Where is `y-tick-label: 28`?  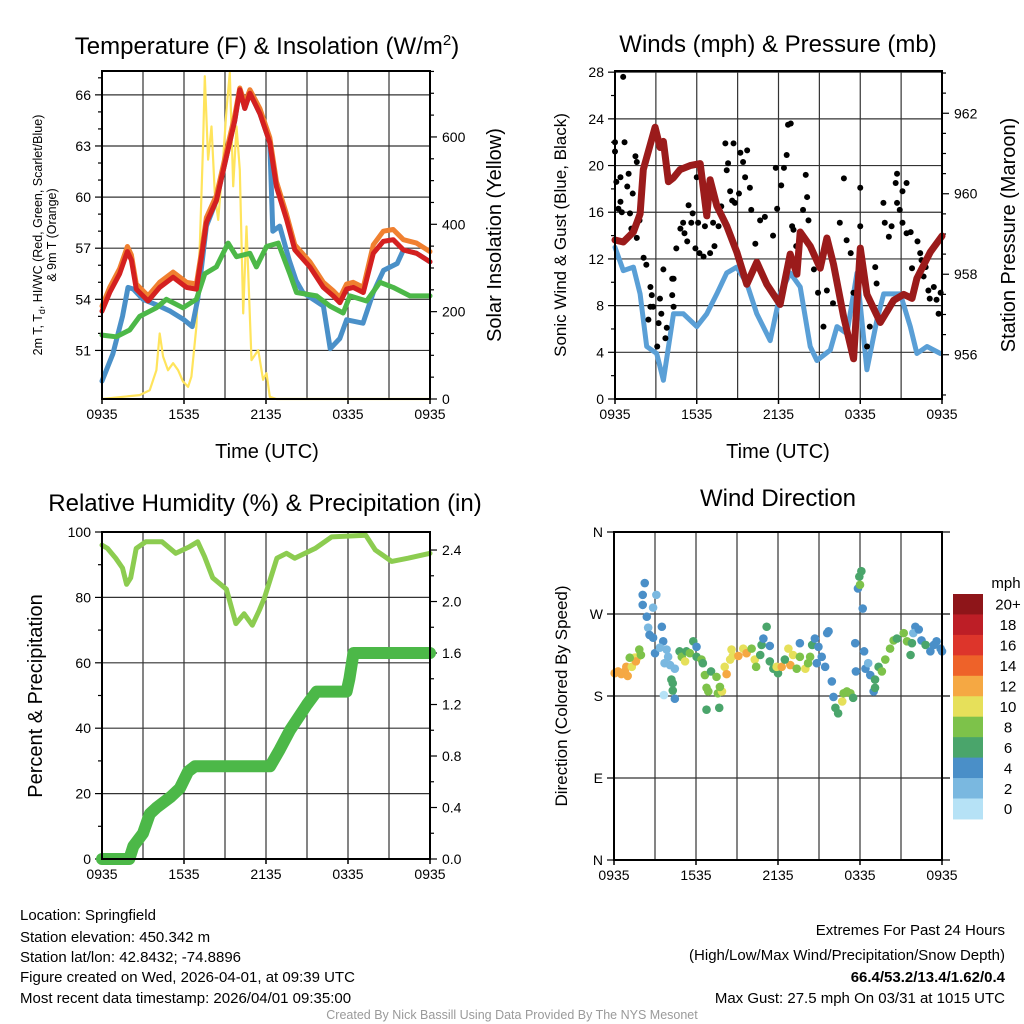 y-tick-label: 28 is located at coordinates (596, 72).